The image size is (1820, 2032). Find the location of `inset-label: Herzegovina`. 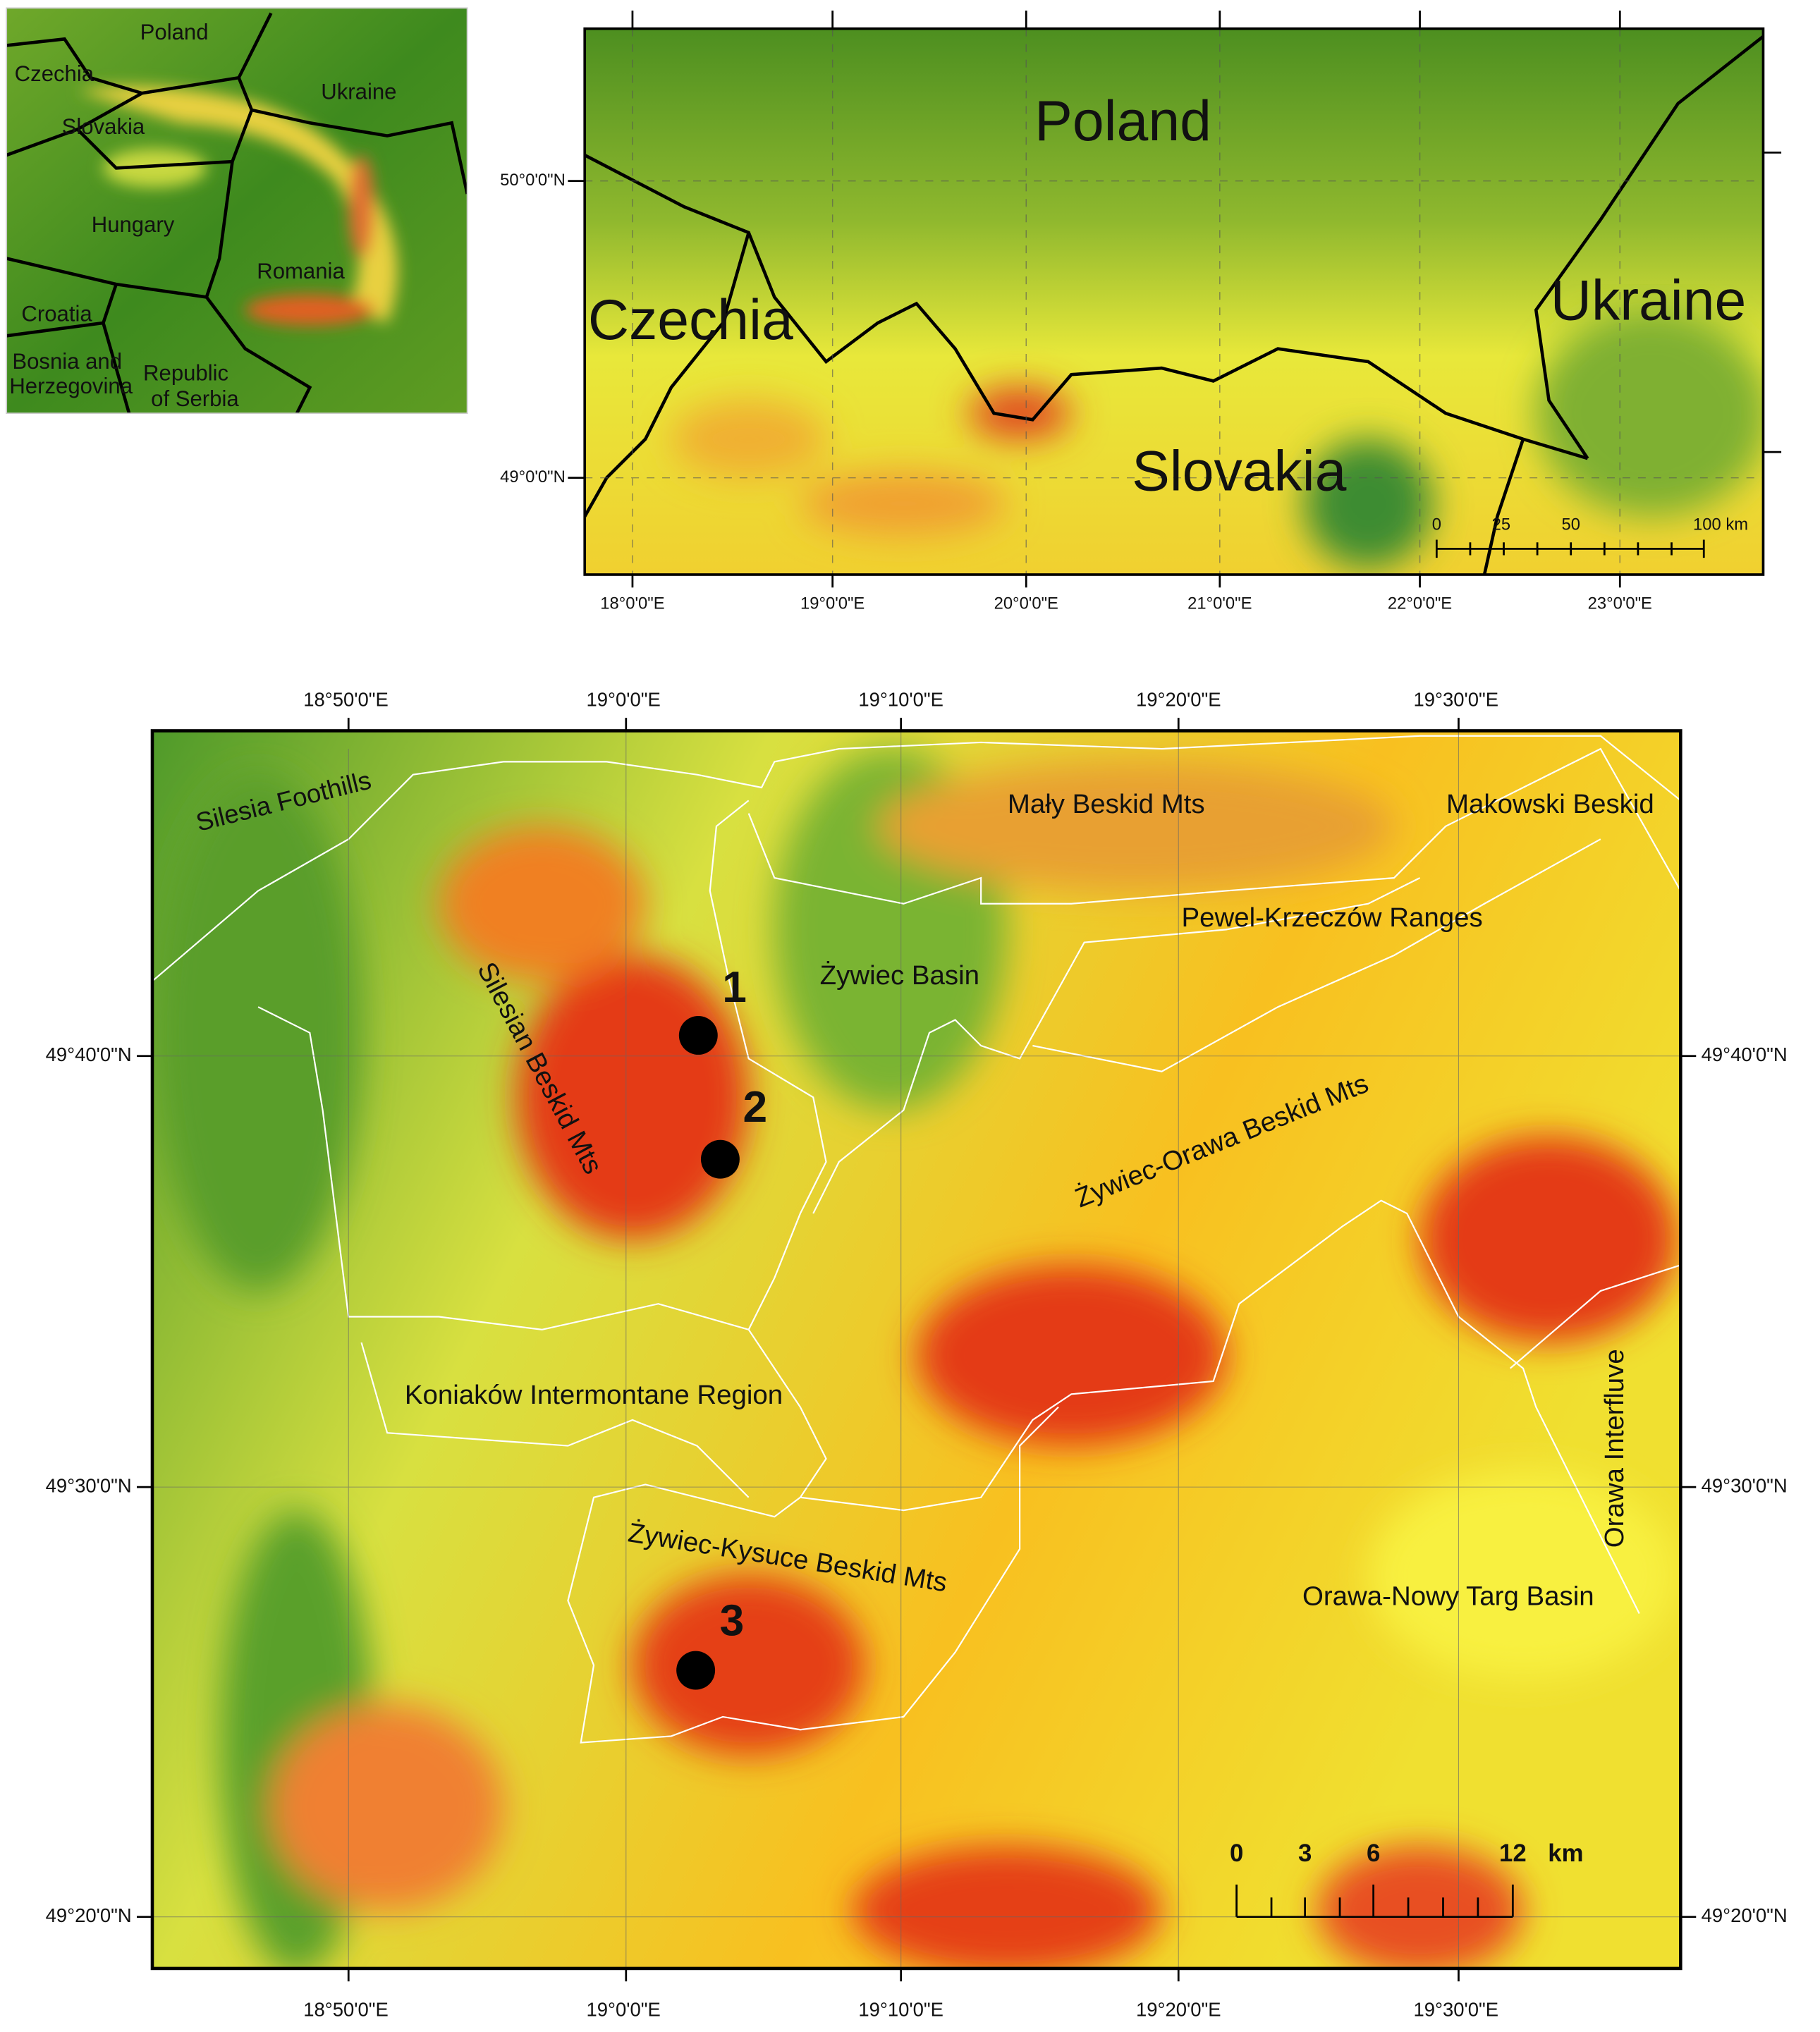

inset-label: Herzegovina is located at coordinates (71, 386).